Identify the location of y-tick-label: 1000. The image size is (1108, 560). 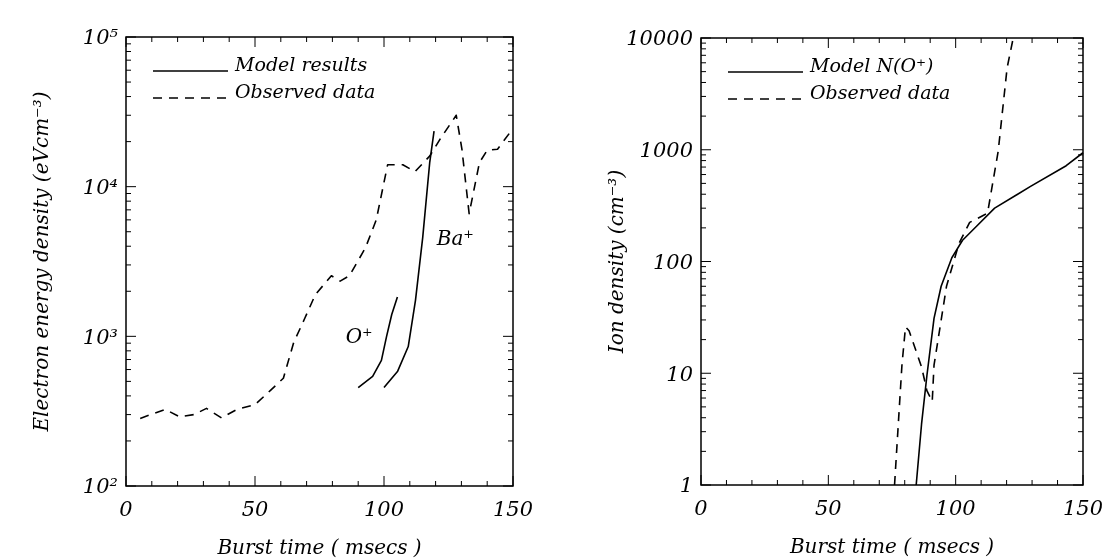
(666, 150).